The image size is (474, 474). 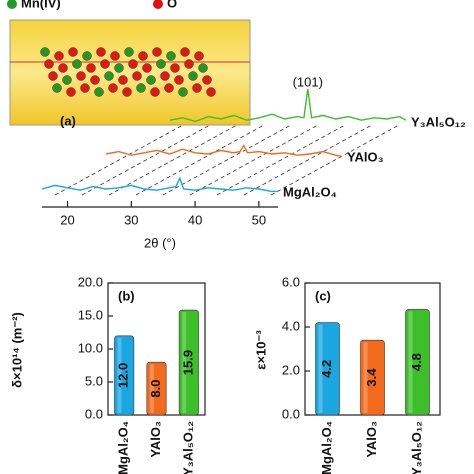 What do you see at coordinates (67, 219) in the screenshot?
I see `x-tick-label: 20` at bounding box center [67, 219].